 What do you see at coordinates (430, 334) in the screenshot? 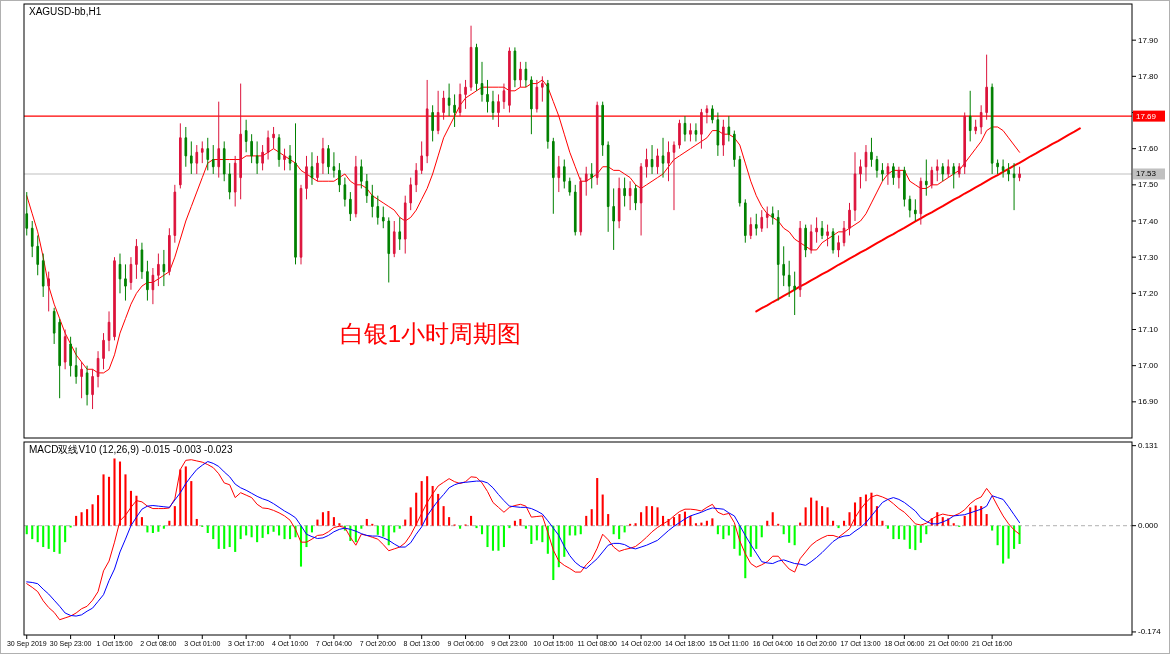
I see `annotation: 白银1小时周期图` at bounding box center [430, 334].